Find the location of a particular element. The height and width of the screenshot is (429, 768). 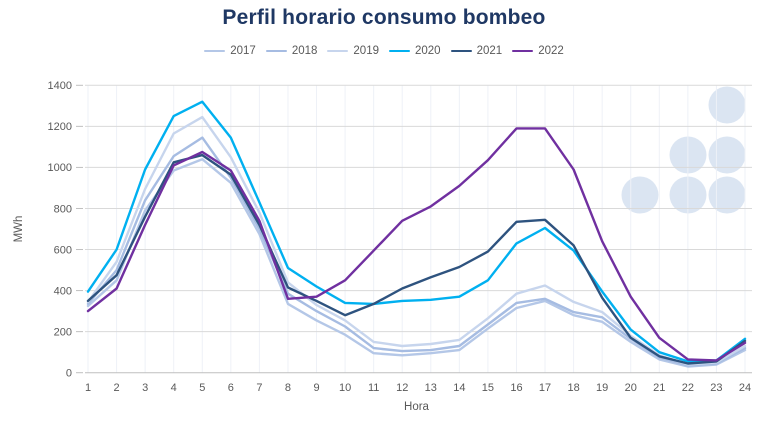

x-tick-label-12: 12 is located at coordinates (402, 388).